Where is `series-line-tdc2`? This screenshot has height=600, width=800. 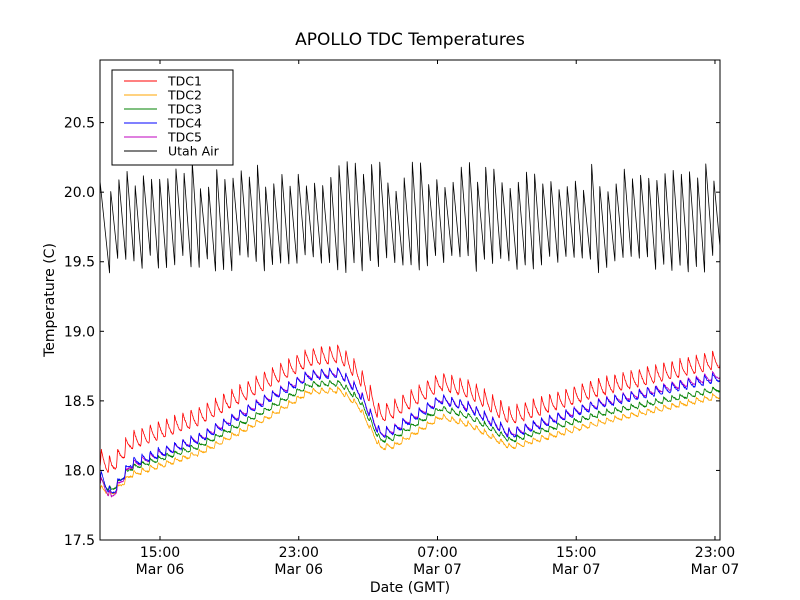
series-line-tdc2 is located at coordinates (410, 441).